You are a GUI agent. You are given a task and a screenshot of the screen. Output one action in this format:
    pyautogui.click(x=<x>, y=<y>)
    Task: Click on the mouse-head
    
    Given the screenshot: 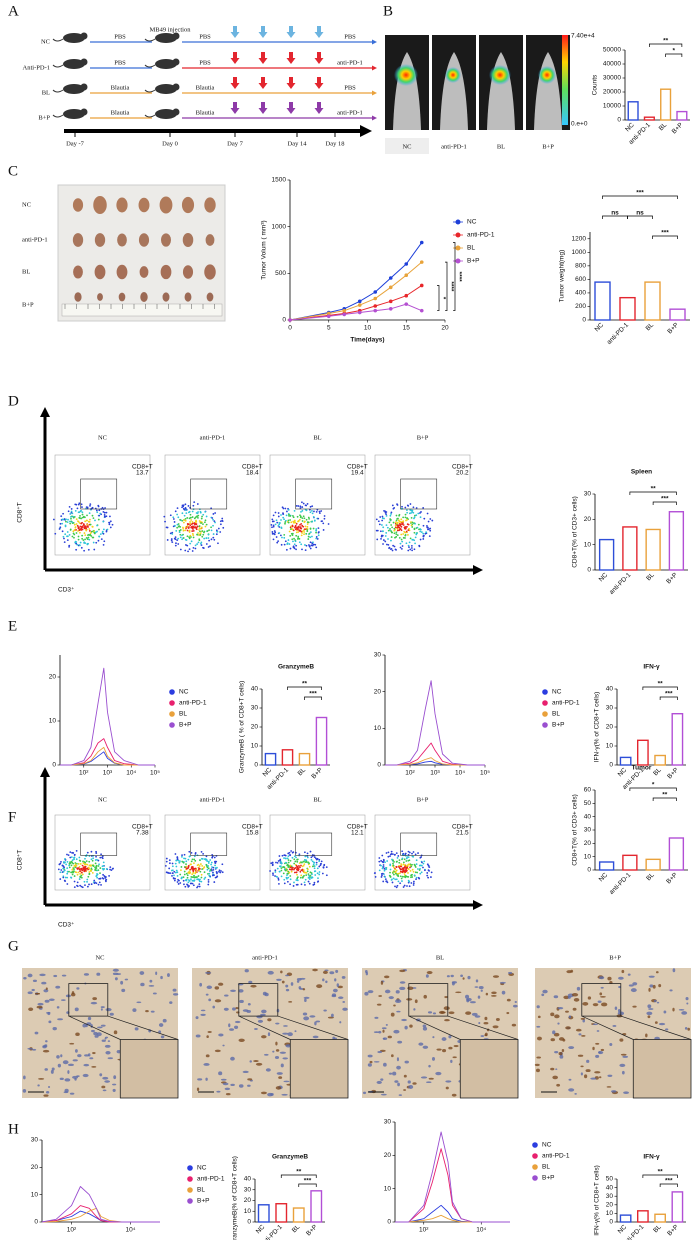 What is the action you would take?
    pyautogui.click(x=84, y=112)
    